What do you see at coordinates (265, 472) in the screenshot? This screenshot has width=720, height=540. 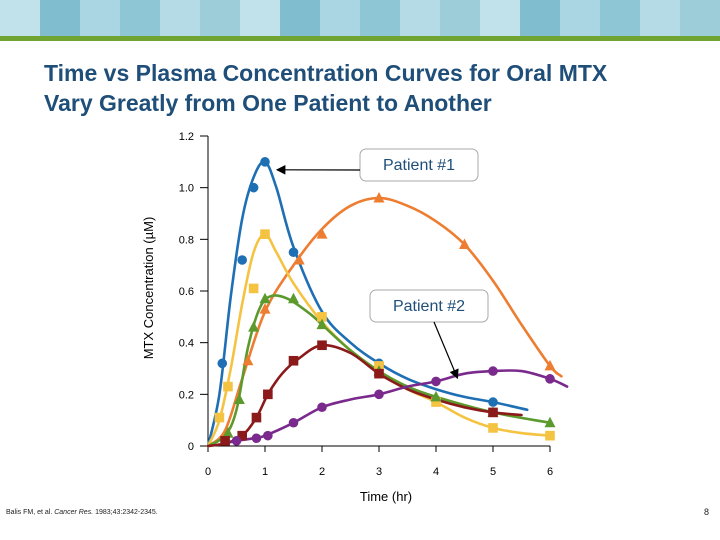 I see `x-tick-label: 1` at bounding box center [265, 472].